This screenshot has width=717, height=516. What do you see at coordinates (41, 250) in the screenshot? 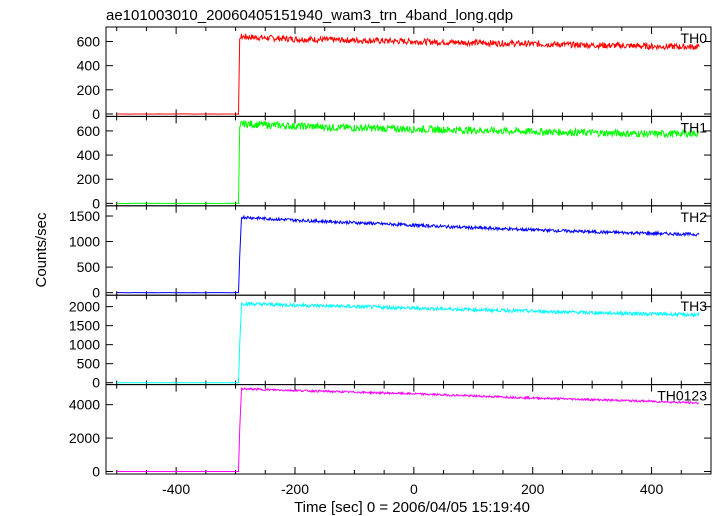
I see `y-axis-label: Counts/sec` at bounding box center [41, 250].